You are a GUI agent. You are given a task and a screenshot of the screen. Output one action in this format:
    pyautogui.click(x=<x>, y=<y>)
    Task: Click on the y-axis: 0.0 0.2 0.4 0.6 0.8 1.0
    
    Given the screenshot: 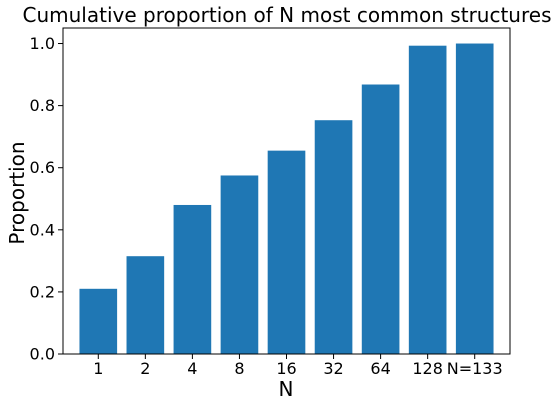 What is the action you would take?
    pyautogui.click(x=46, y=199)
    